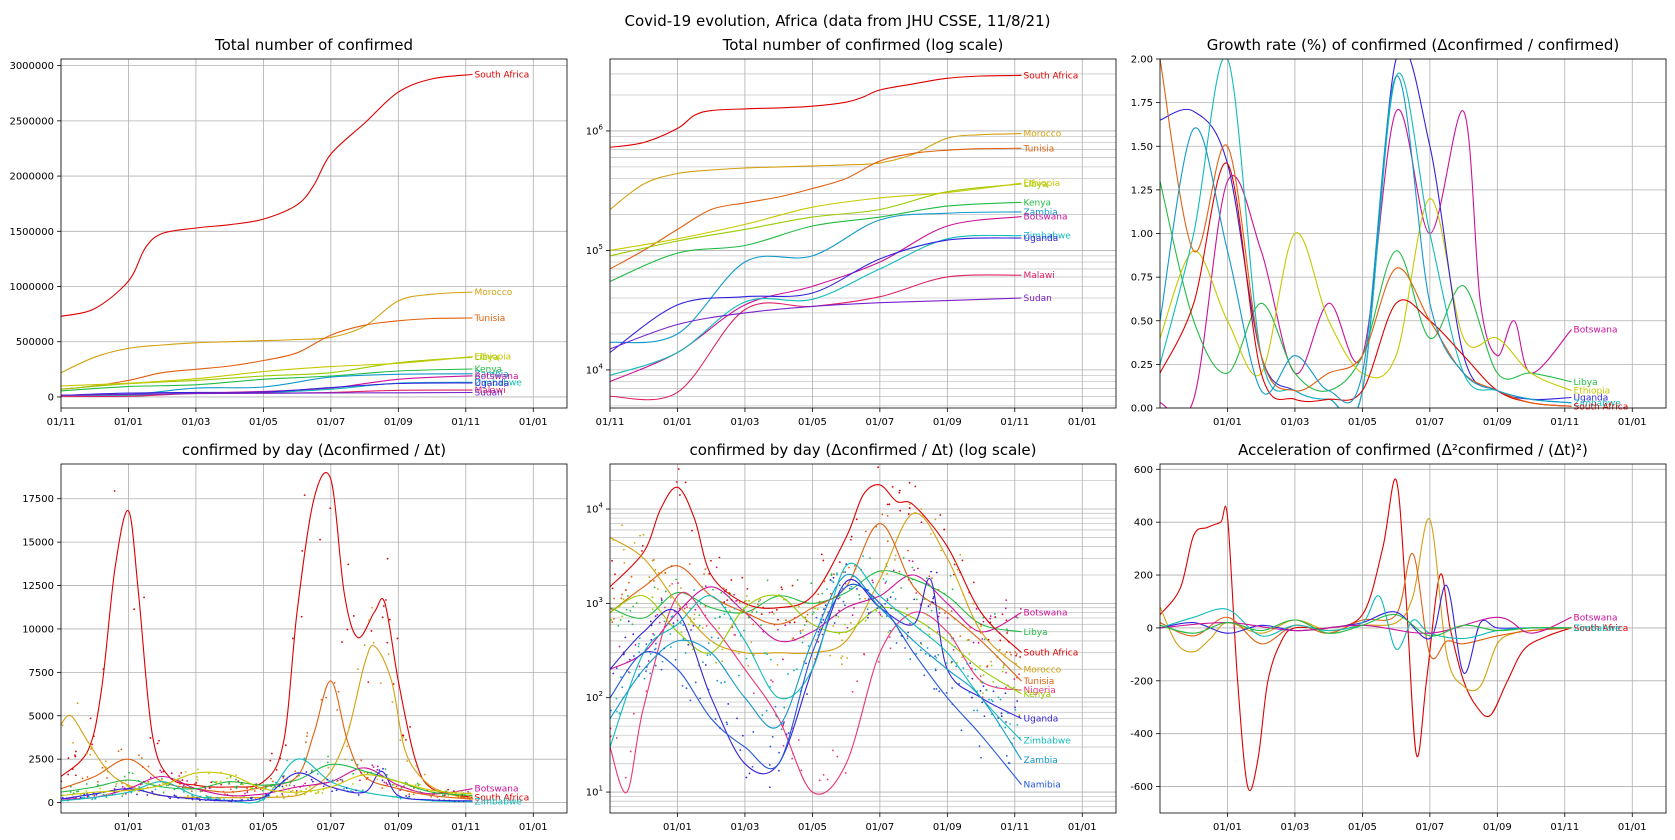 Image resolution: width=1675 pixels, height=840 pixels. I want to click on series-end-label: Libya, so click(1586, 383).